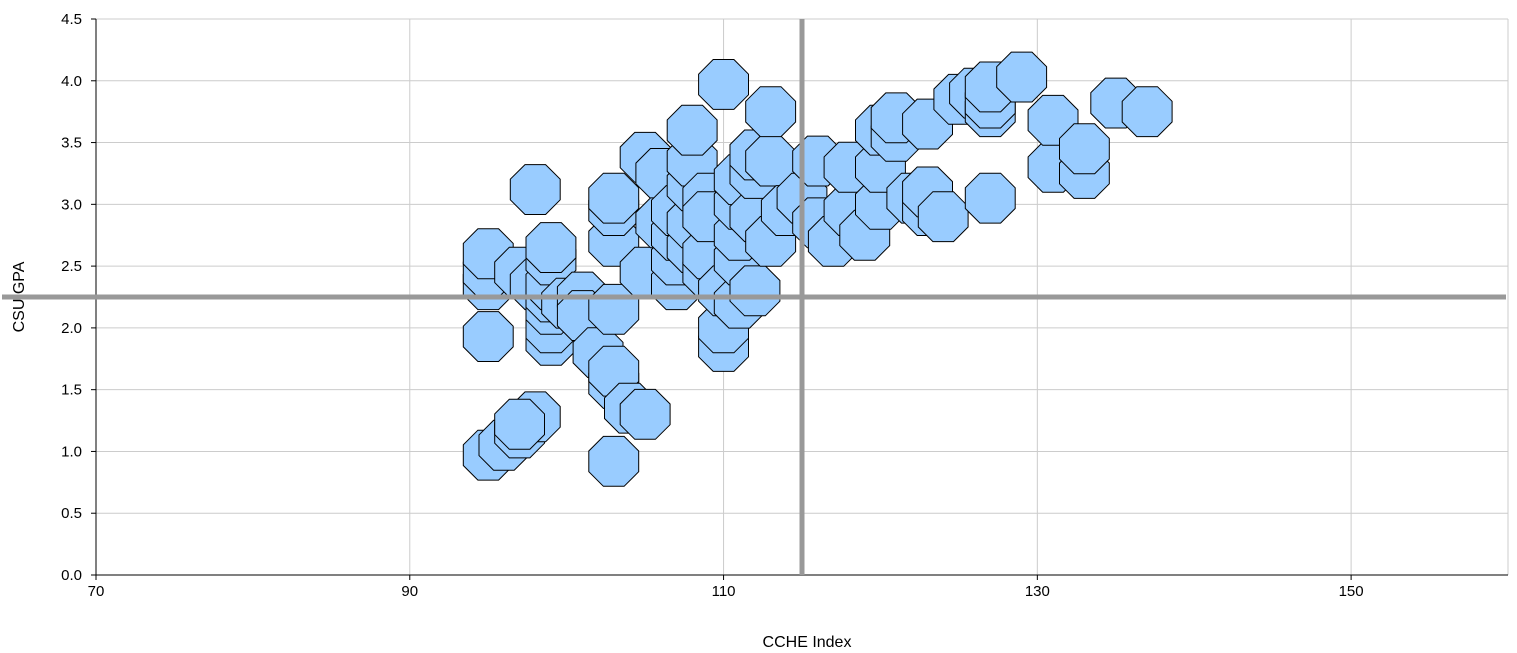  Describe the element at coordinates (71, 19) in the screenshot. I see `y-tick-label: 4.5` at that location.